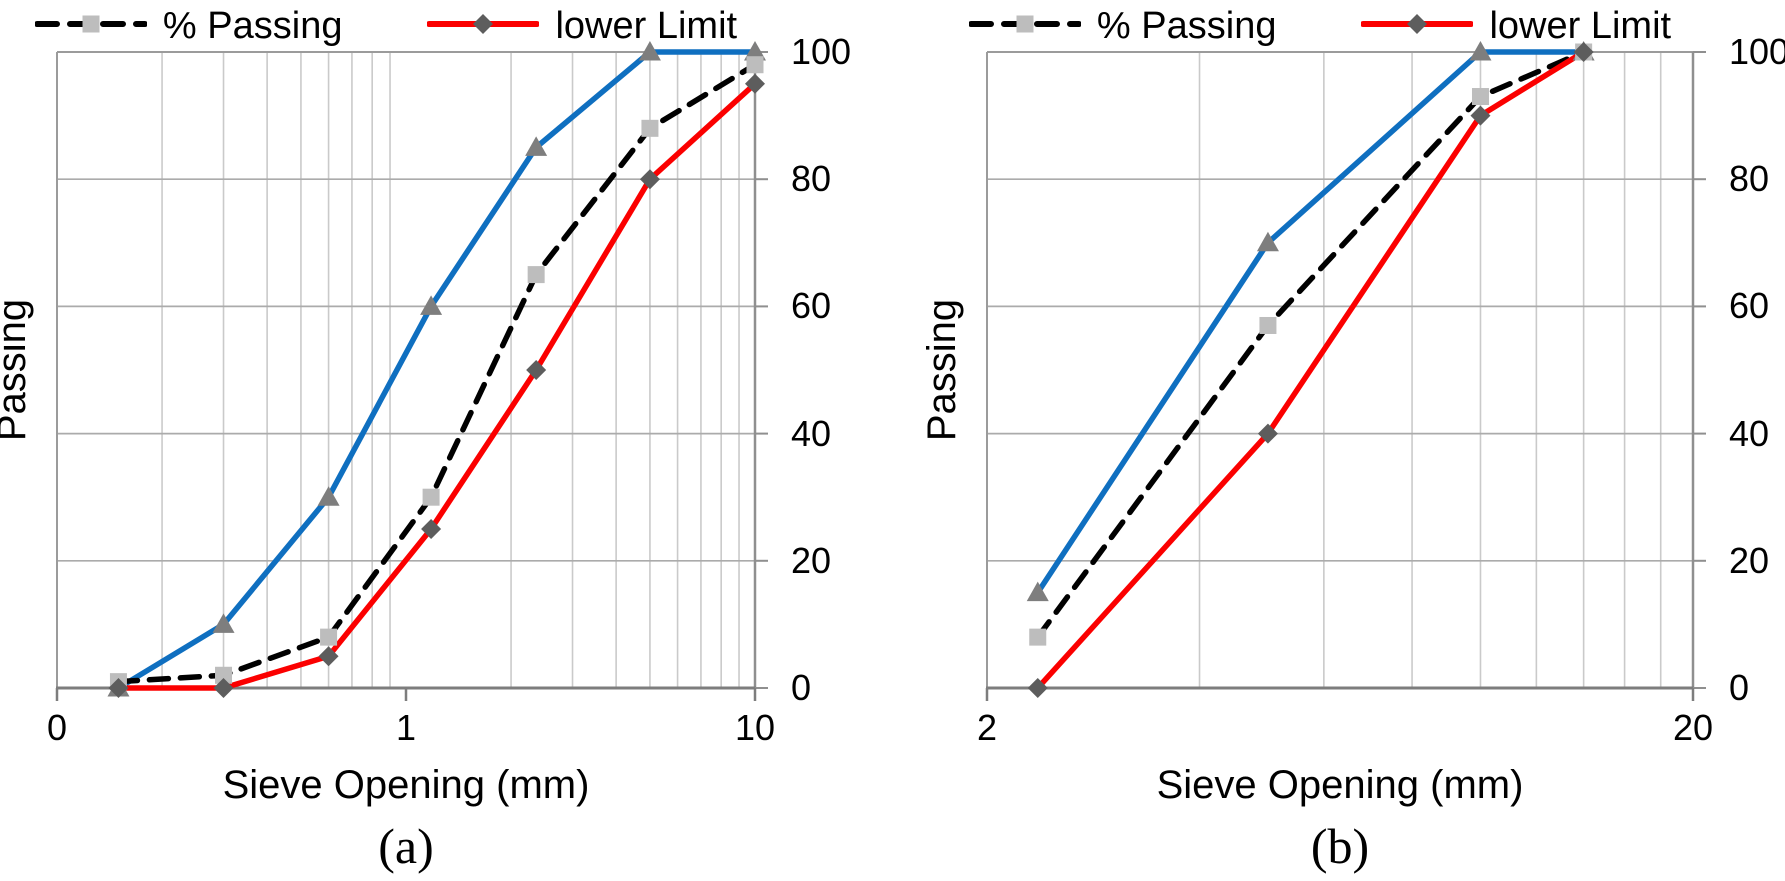 This screenshot has height=881, width=1785. What do you see at coordinates (406, 846) in the screenshot?
I see `caption-a: (a)` at bounding box center [406, 846].